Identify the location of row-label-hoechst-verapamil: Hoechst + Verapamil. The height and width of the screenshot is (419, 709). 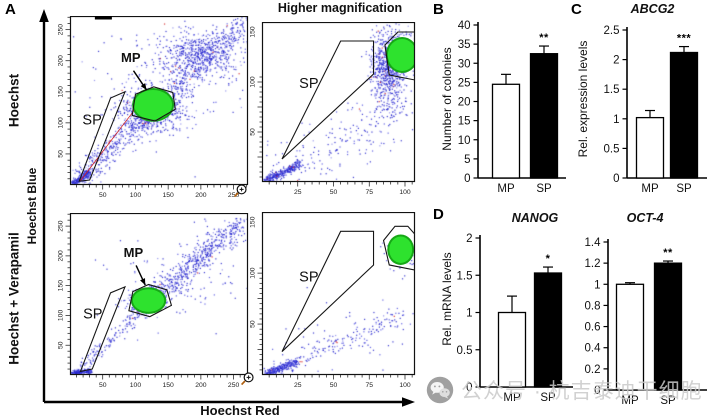
(14, 298).